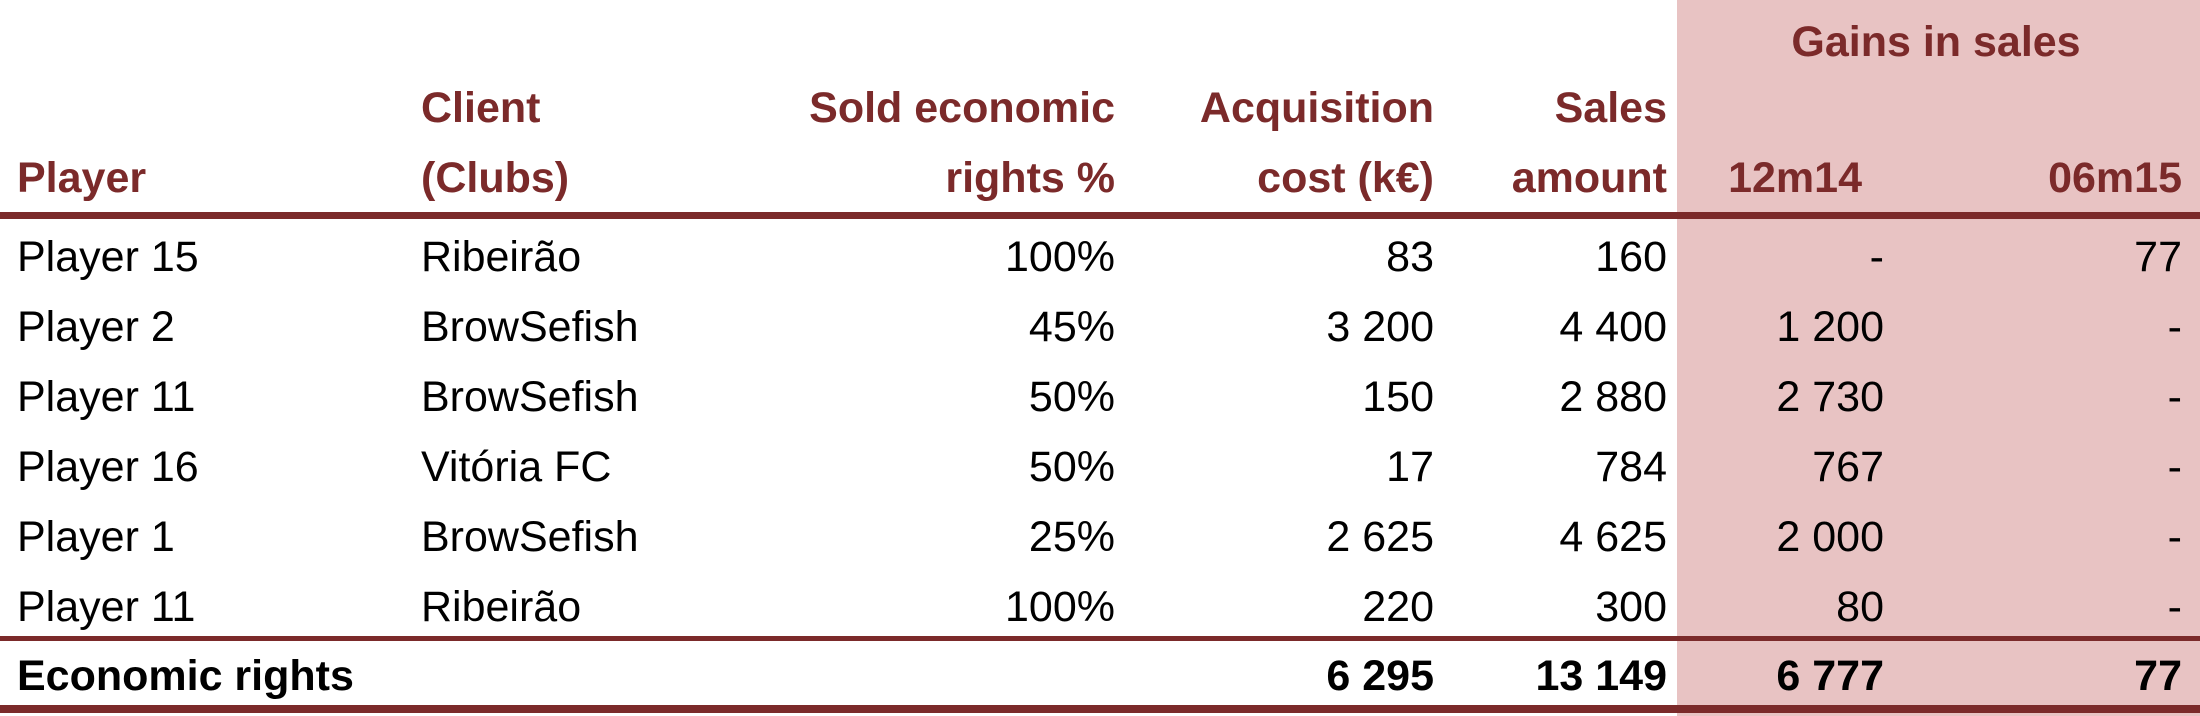 This screenshot has width=2200, height=716. Describe the element at coordinates (1848, 467) in the screenshot. I see `cell: 767` at that location.